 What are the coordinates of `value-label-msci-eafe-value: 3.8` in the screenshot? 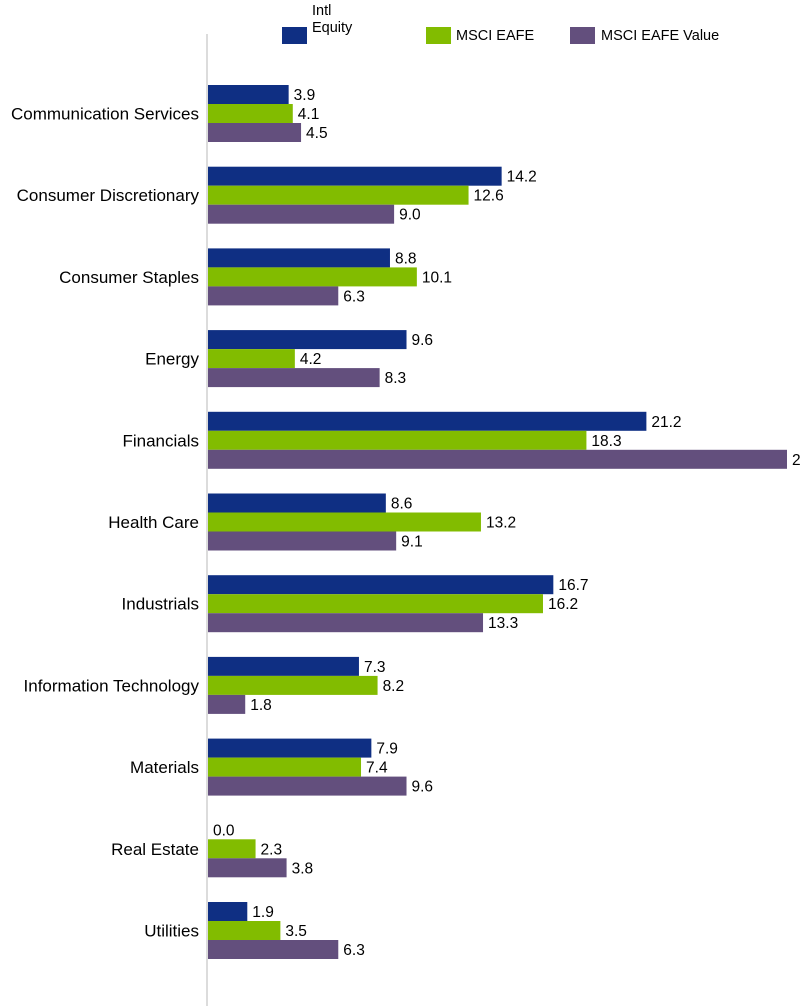 It's located at (303, 868).